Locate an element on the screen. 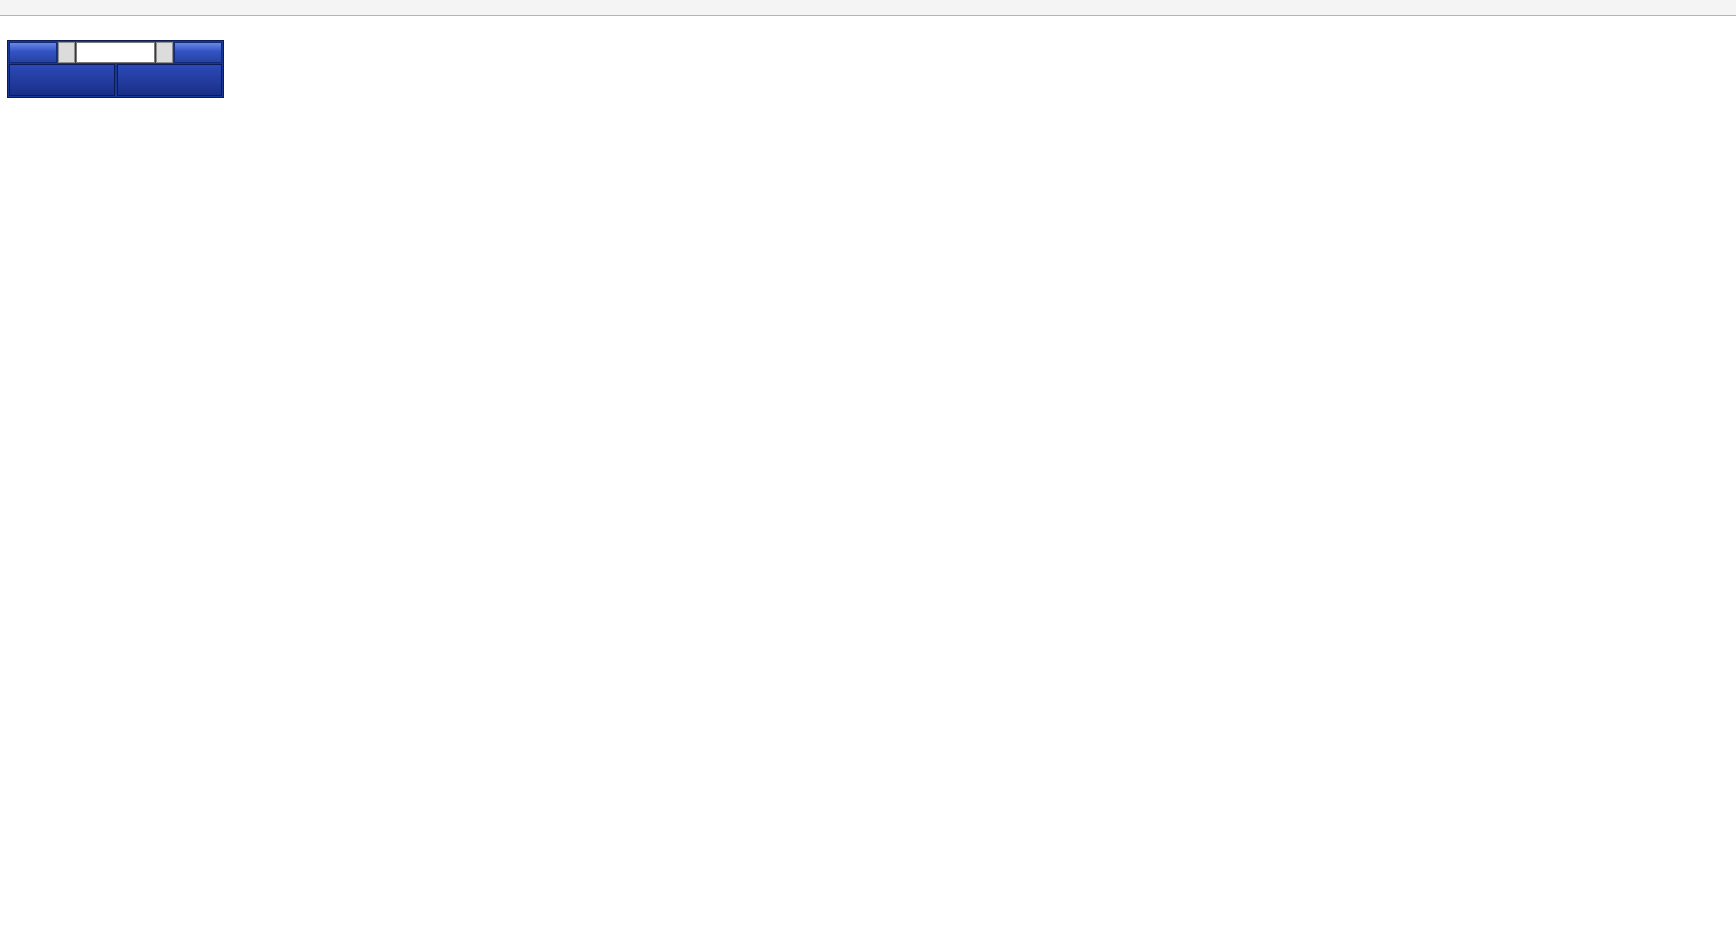 The image size is (1736, 942). sell-price is located at coordinates (62, 80).